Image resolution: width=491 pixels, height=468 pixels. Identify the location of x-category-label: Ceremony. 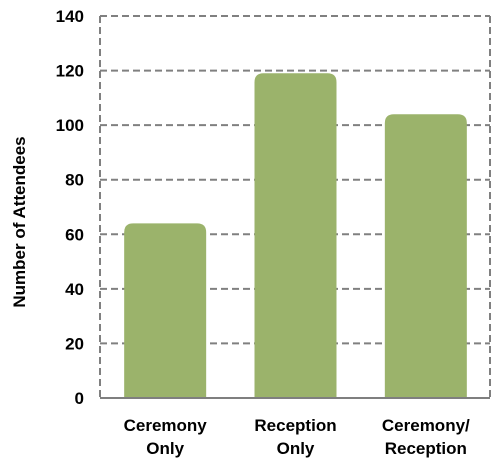
(166, 425).